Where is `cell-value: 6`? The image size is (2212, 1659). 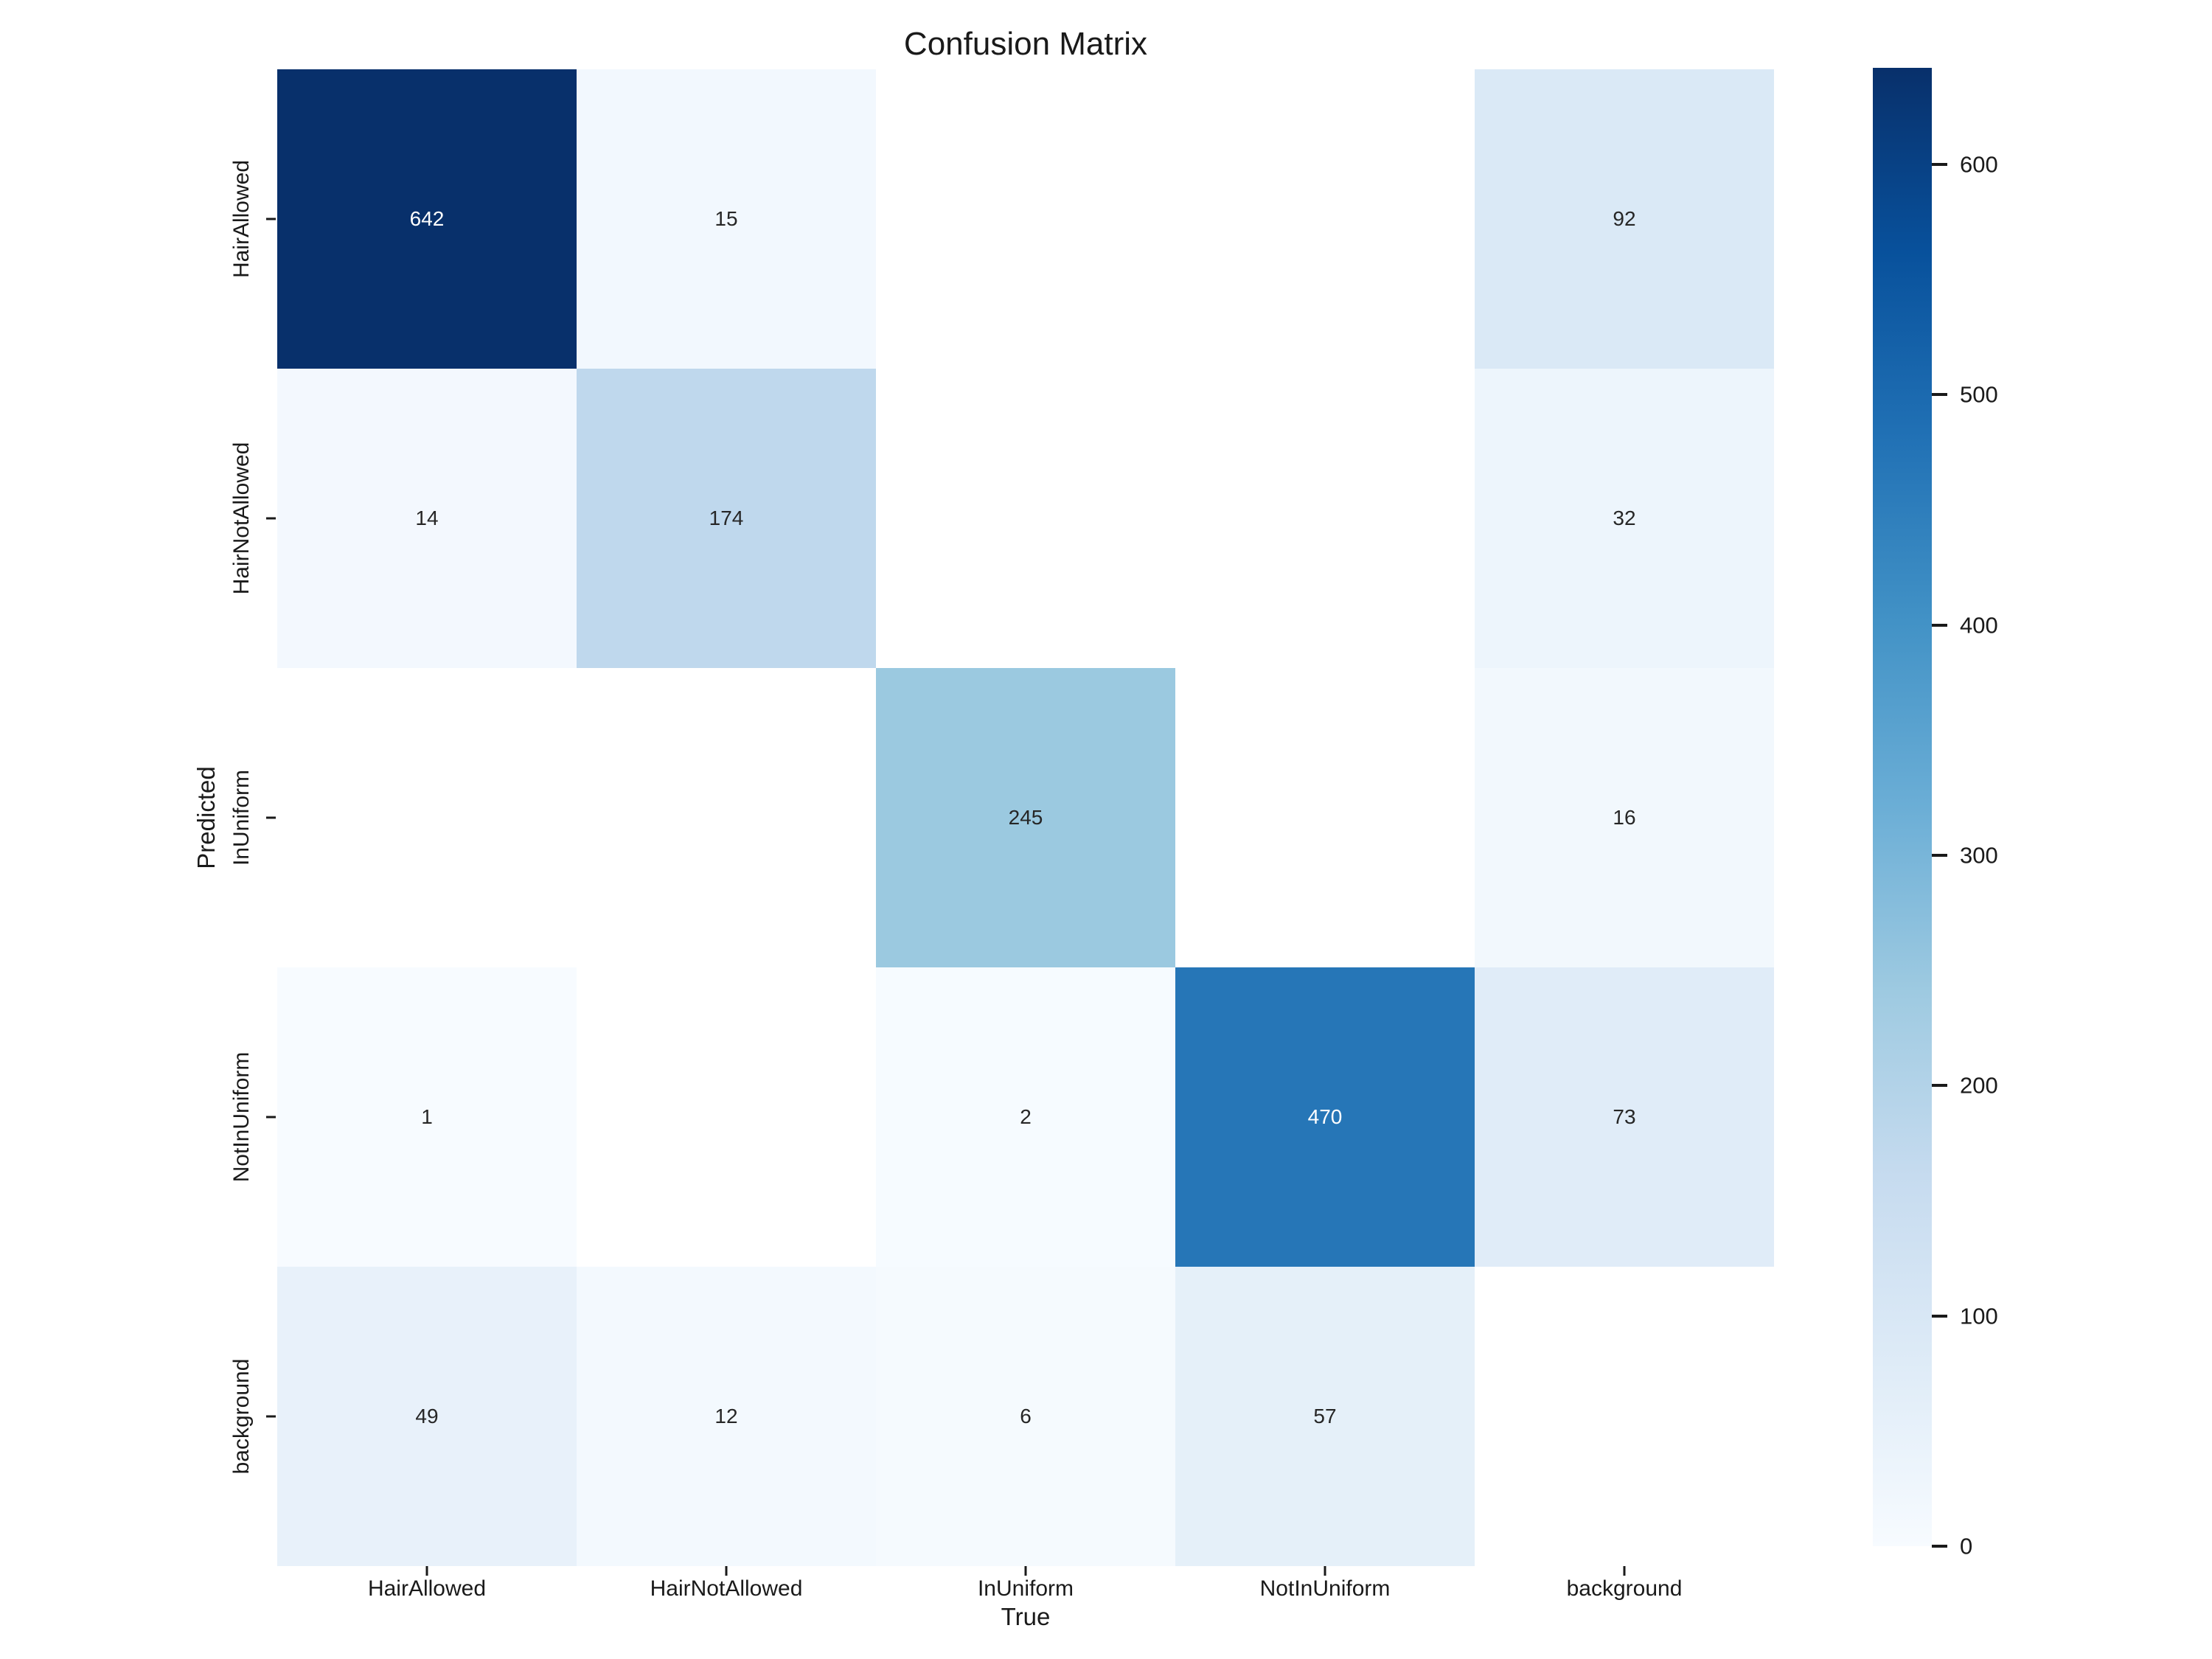
cell-value: 6 is located at coordinates (1026, 1416).